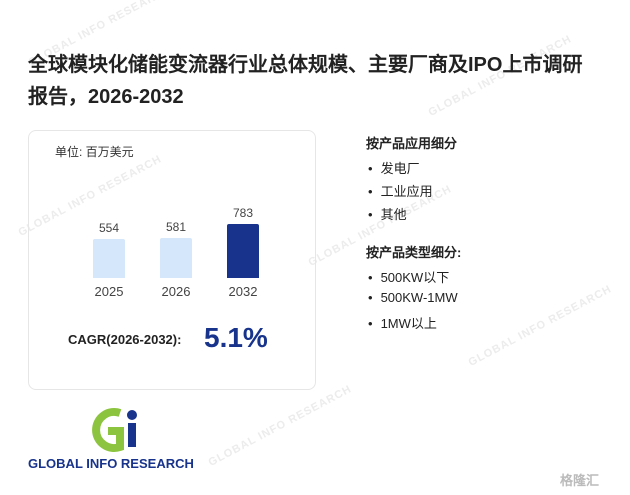 The height and width of the screenshot is (495, 630). Describe the element at coordinates (243, 212) in the screenshot. I see `value-label: 783` at that location.